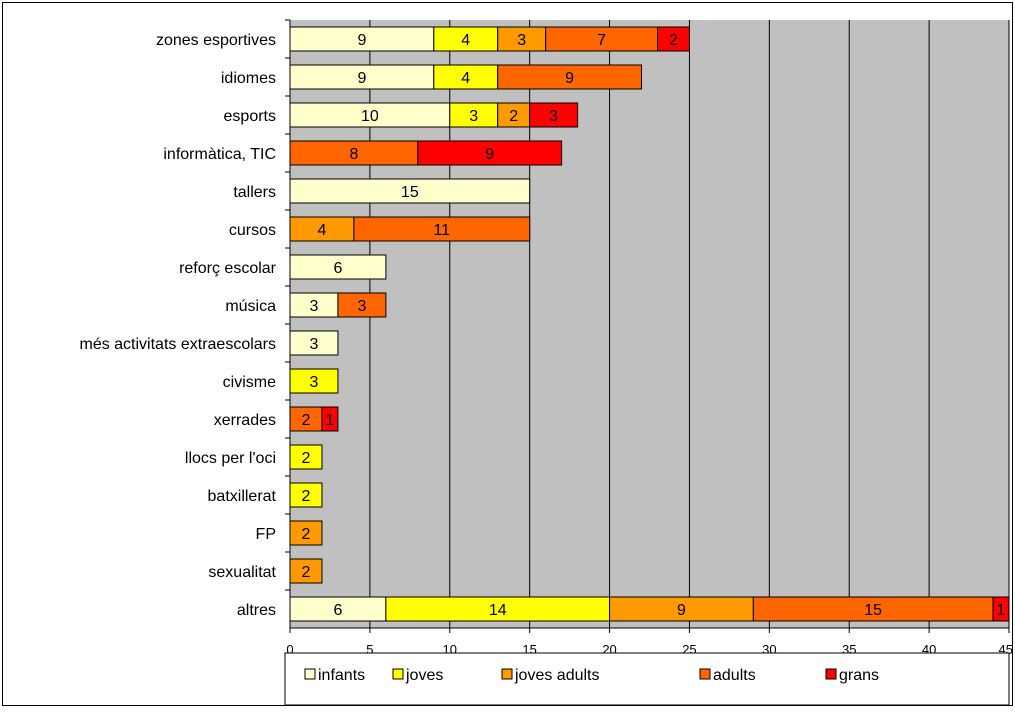 This screenshot has height=712, width=1015. Describe the element at coordinates (498, 610) in the screenshot. I see `data-label: 14` at that location.